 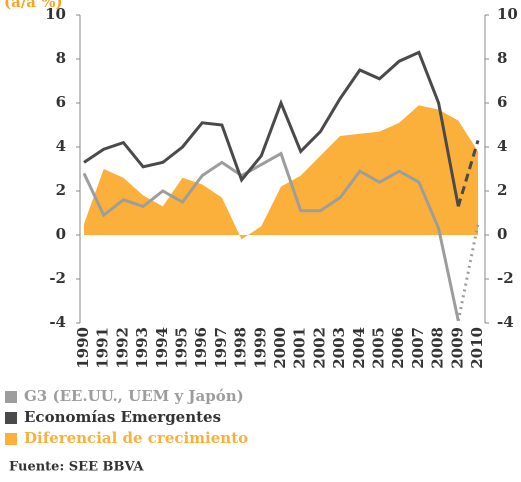 What do you see at coordinates (379, 348) in the screenshot?
I see `x-tick-label: 2005` at bounding box center [379, 348].